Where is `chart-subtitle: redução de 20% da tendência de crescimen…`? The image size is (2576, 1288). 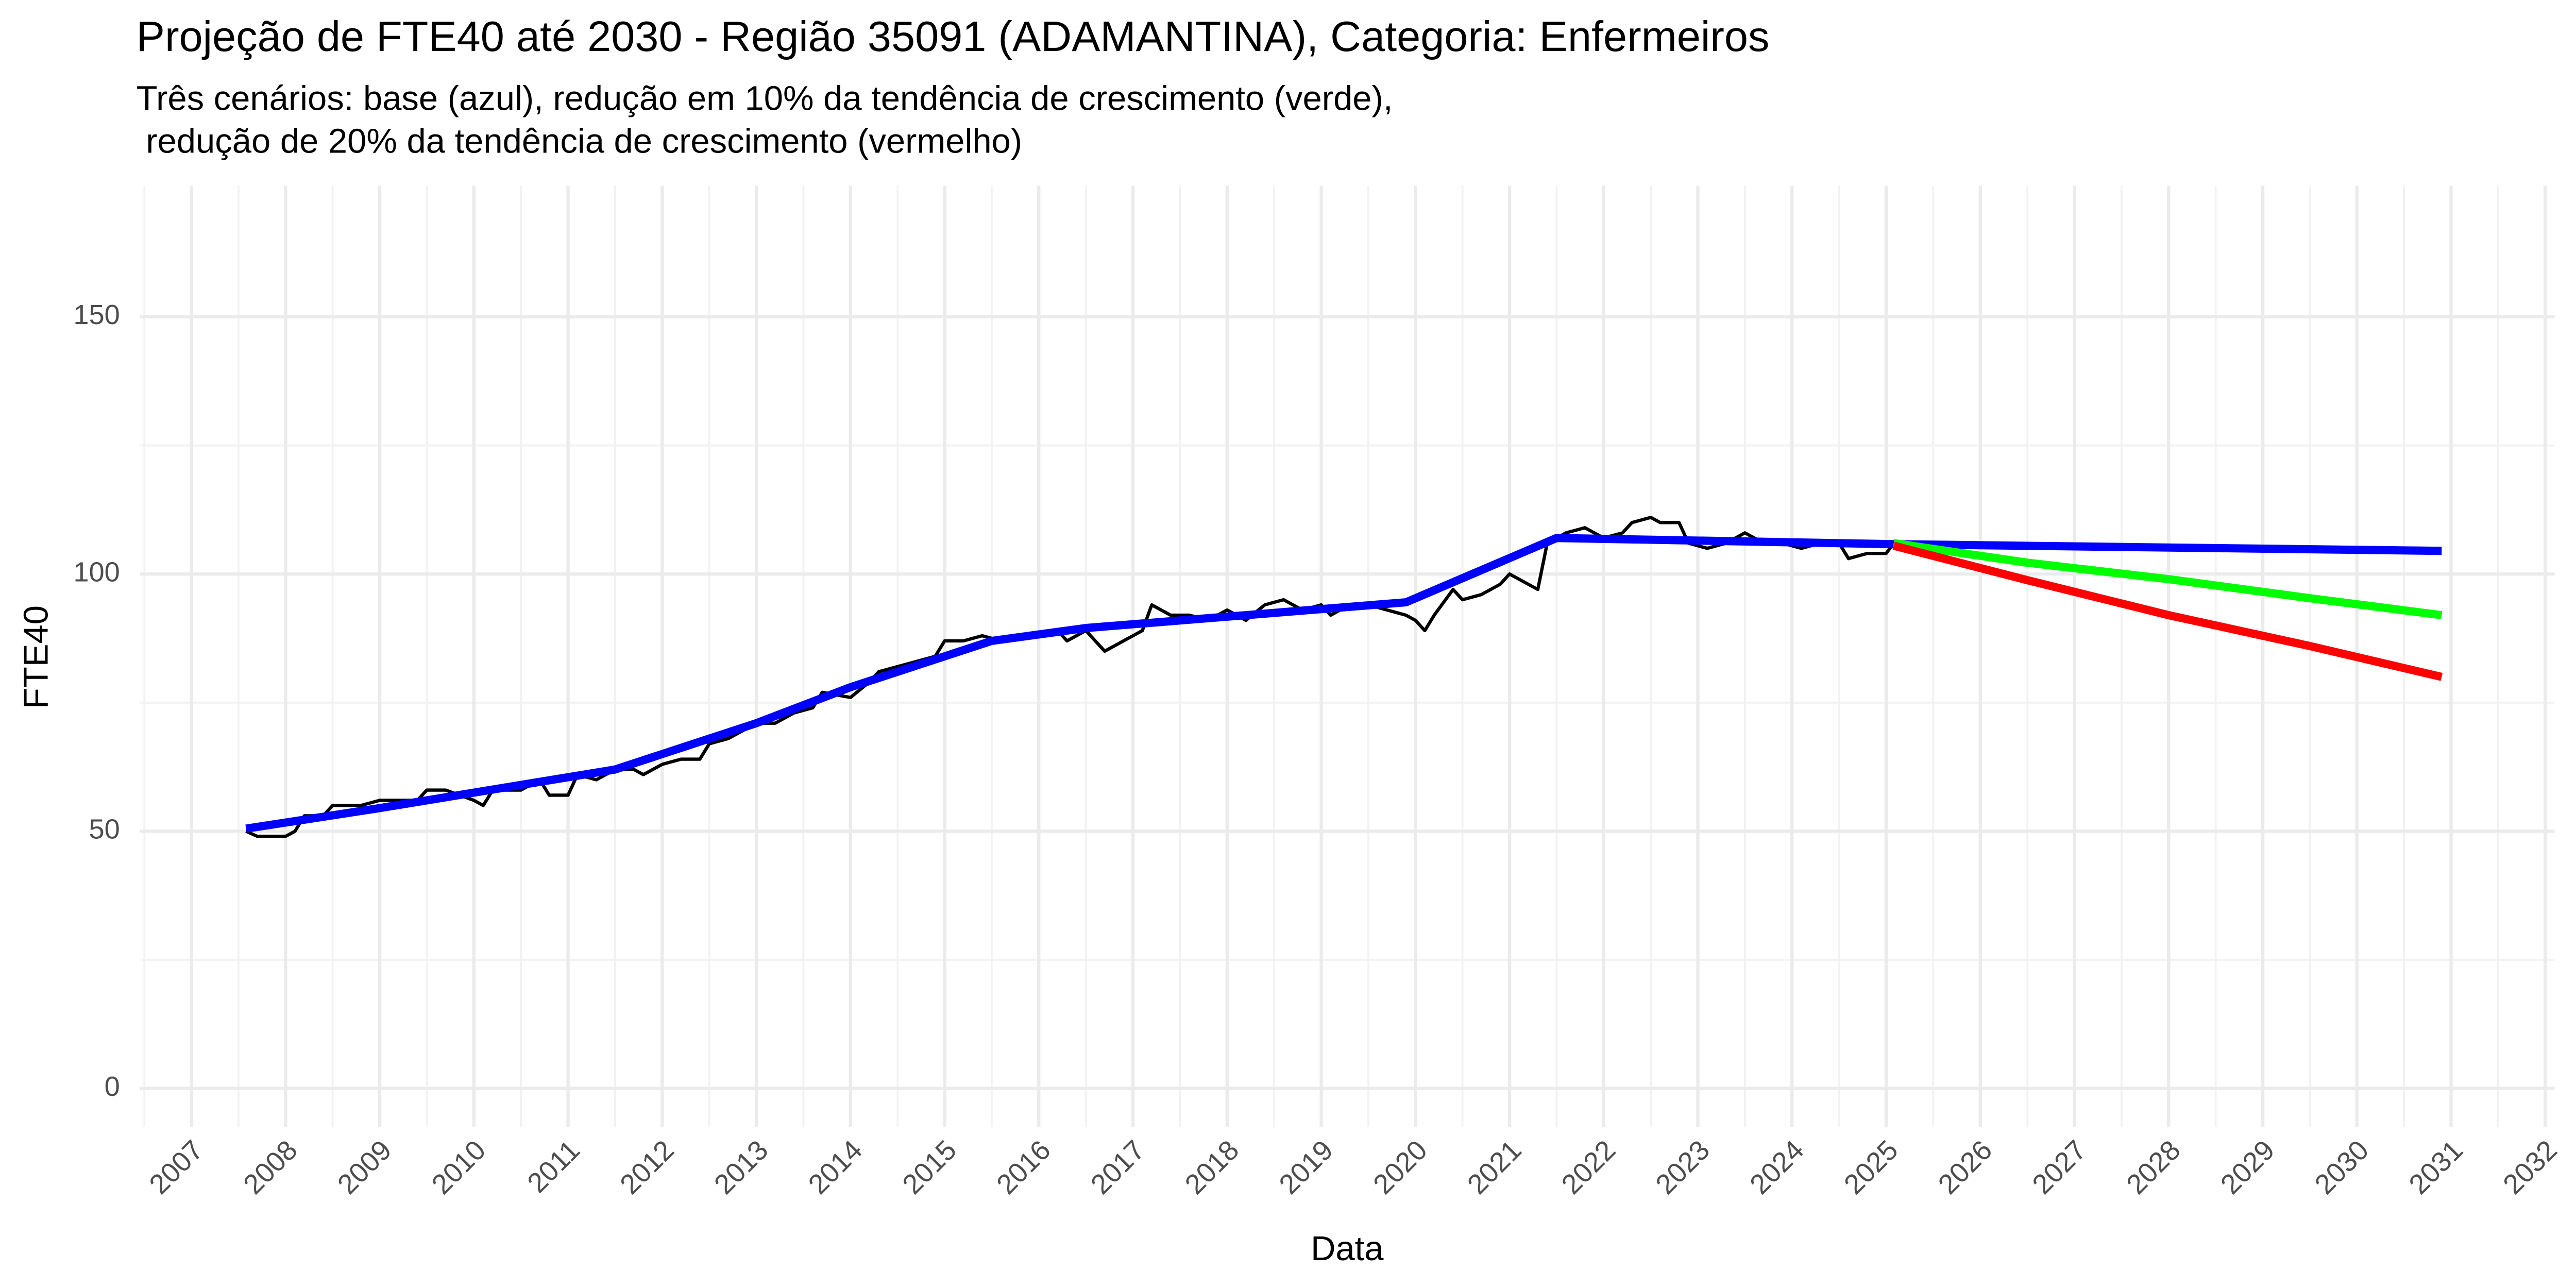 chart-subtitle: redução de 20% da tendência de crescimen… is located at coordinates (579, 141).